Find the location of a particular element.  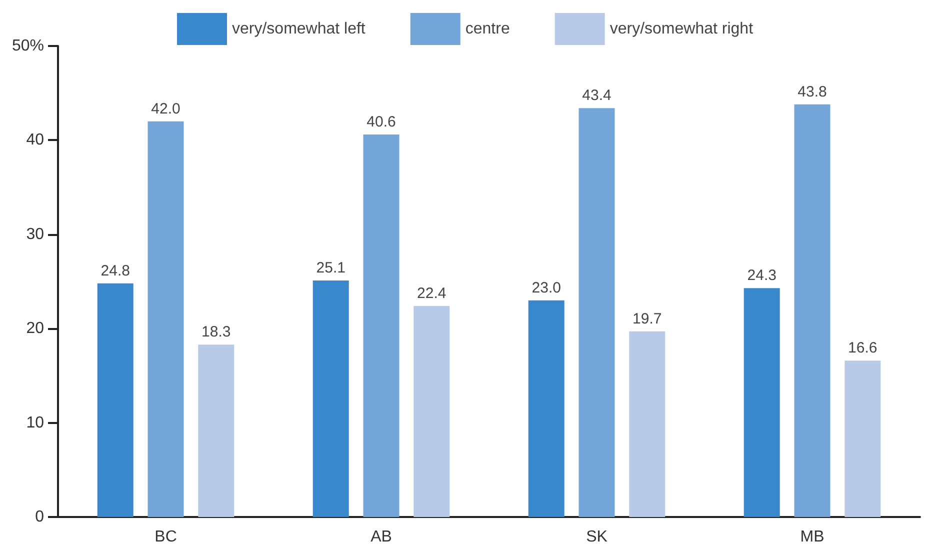

data-label: 22.4 is located at coordinates (431, 293).